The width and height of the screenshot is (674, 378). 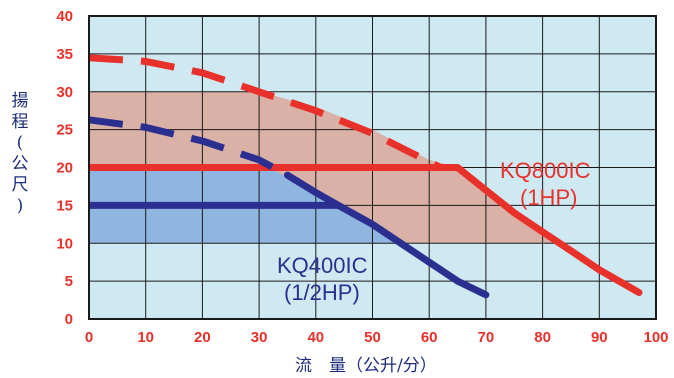 I want to click on x-tick-label: 70, so click(x=486, y=337).